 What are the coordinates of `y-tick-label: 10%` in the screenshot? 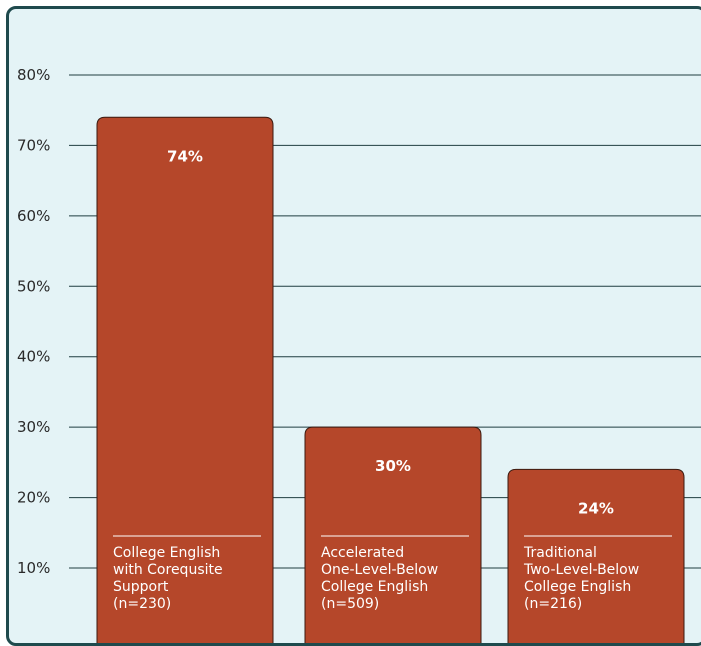 It's located at (33, 568).